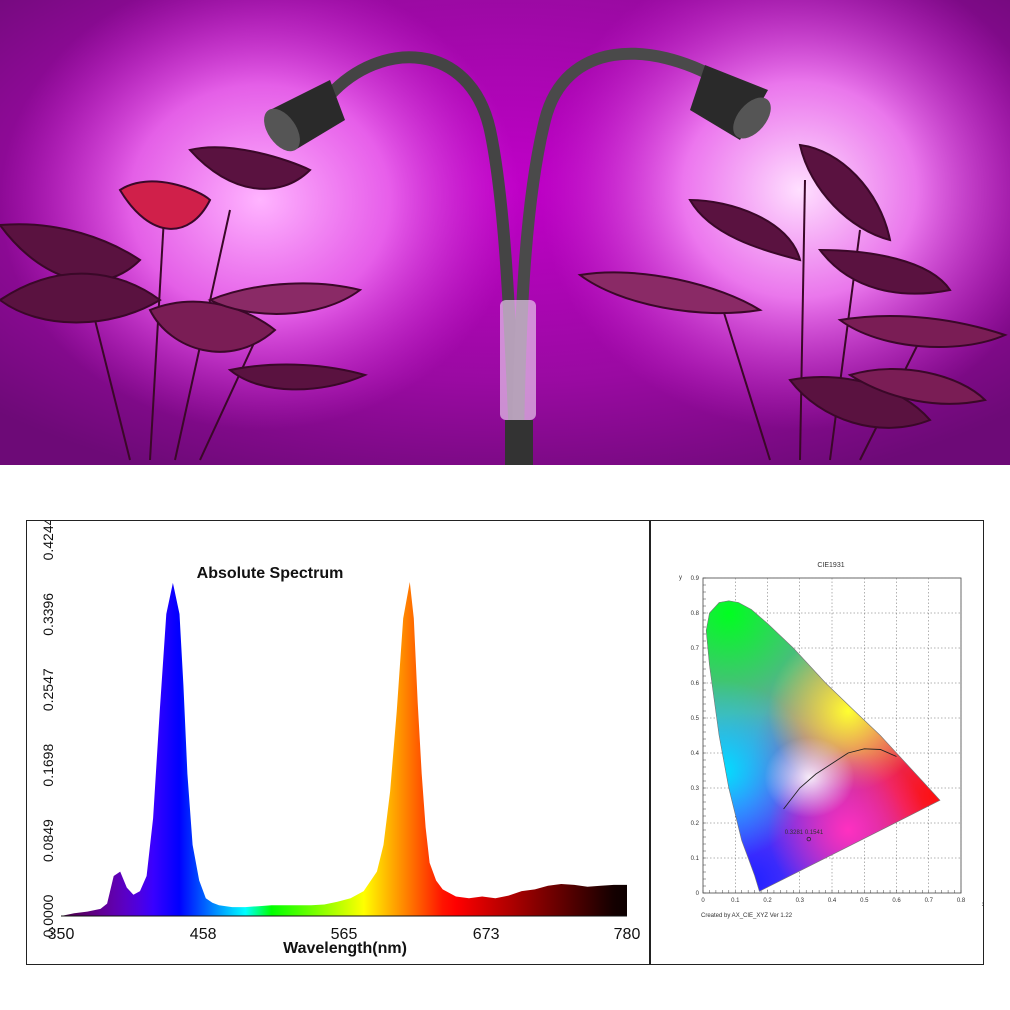 This screenshot has width=1010, height=1010. Describe the element at coordinates (896, 901) in the screenshot. I see `cie-x-tick-label: 0.6` at that location.